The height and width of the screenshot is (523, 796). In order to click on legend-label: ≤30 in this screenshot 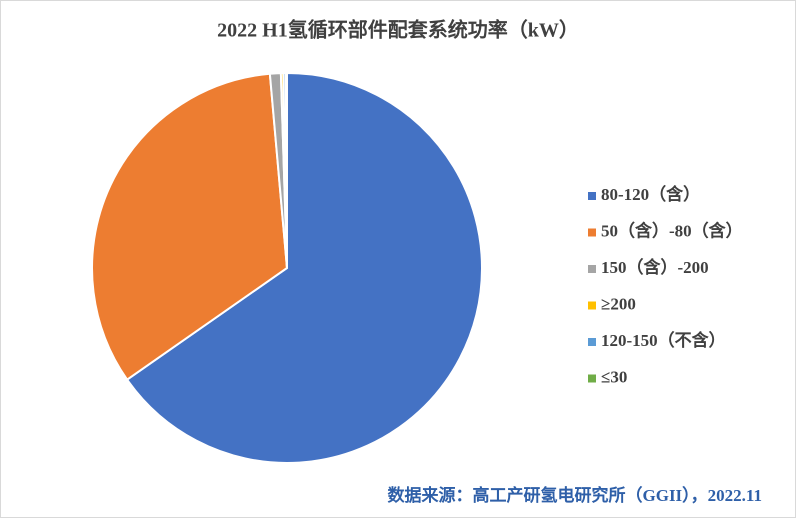, I will do `click(614, 376)`.